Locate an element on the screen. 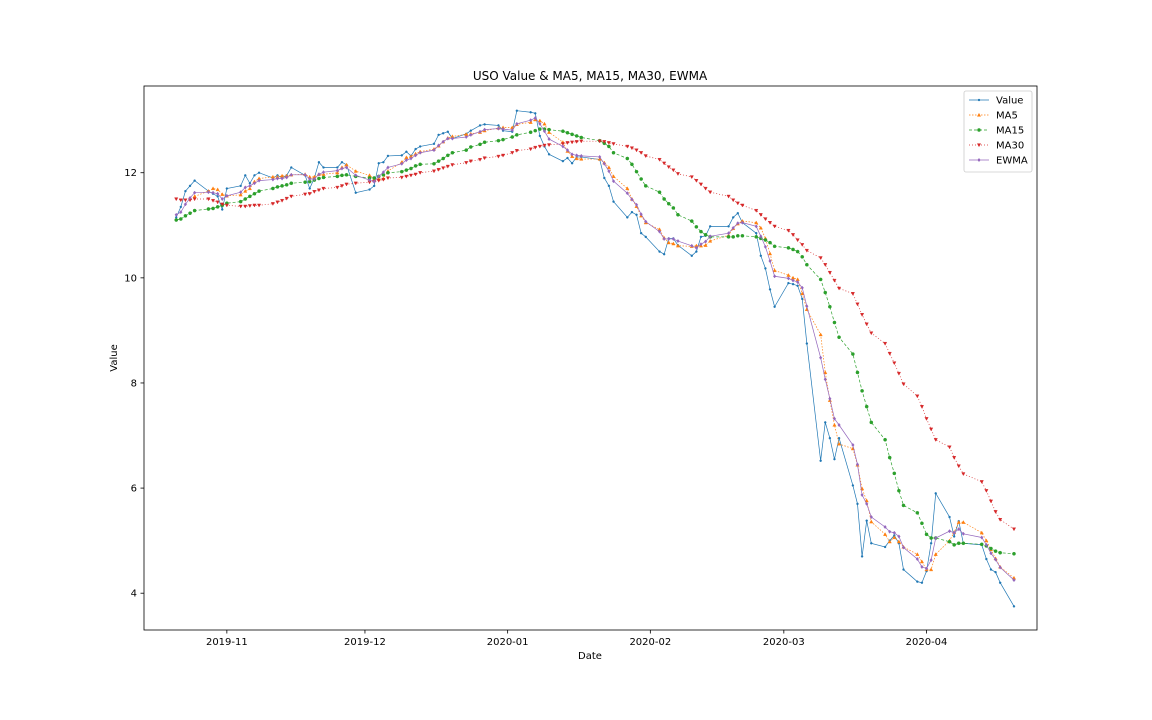 This screenshot has width=1152, height=720. y-axis-title: Value is located at coordinates (114, 357).